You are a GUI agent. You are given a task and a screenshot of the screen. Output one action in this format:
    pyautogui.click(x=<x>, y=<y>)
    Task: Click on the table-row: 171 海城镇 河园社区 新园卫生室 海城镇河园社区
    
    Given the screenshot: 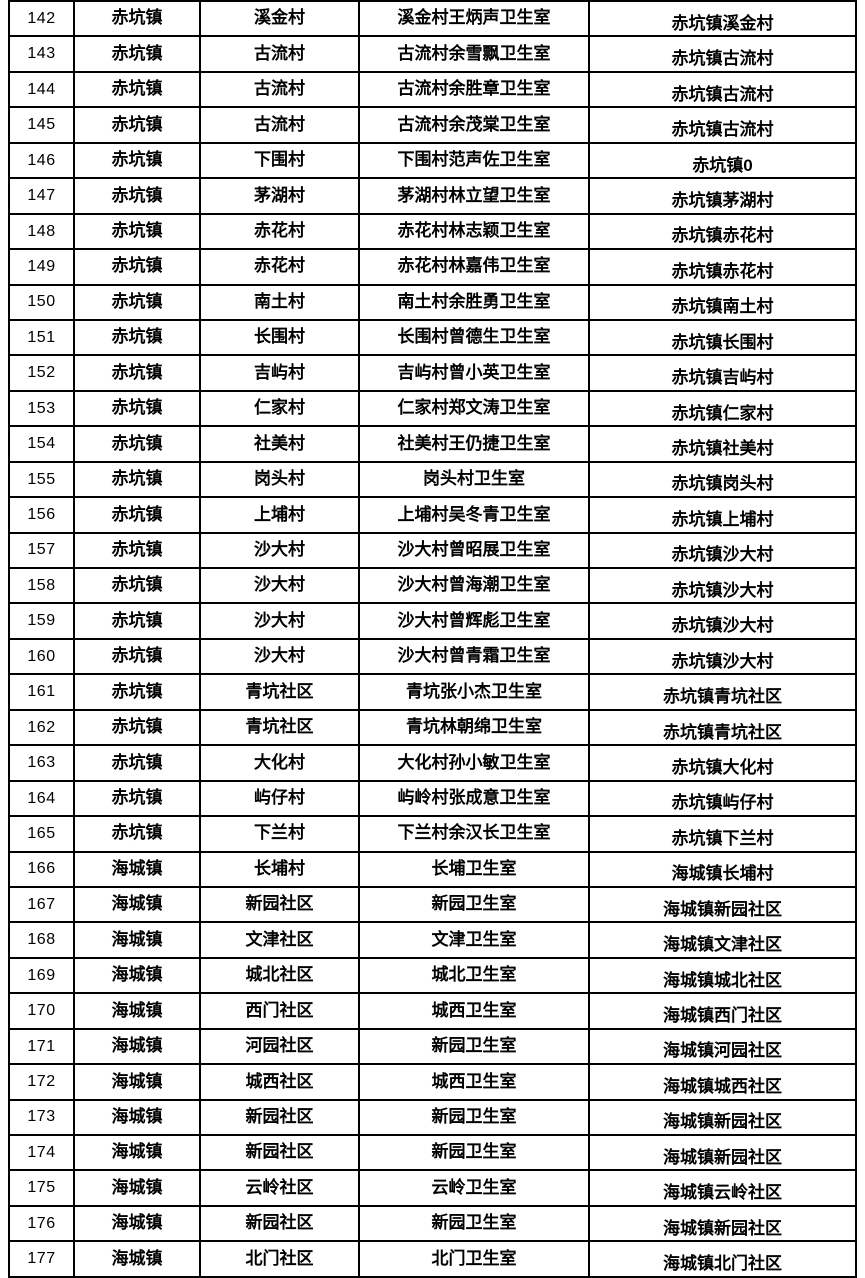 What is the action you would take?
    pyautogui.click(x=432, y=1045)
    